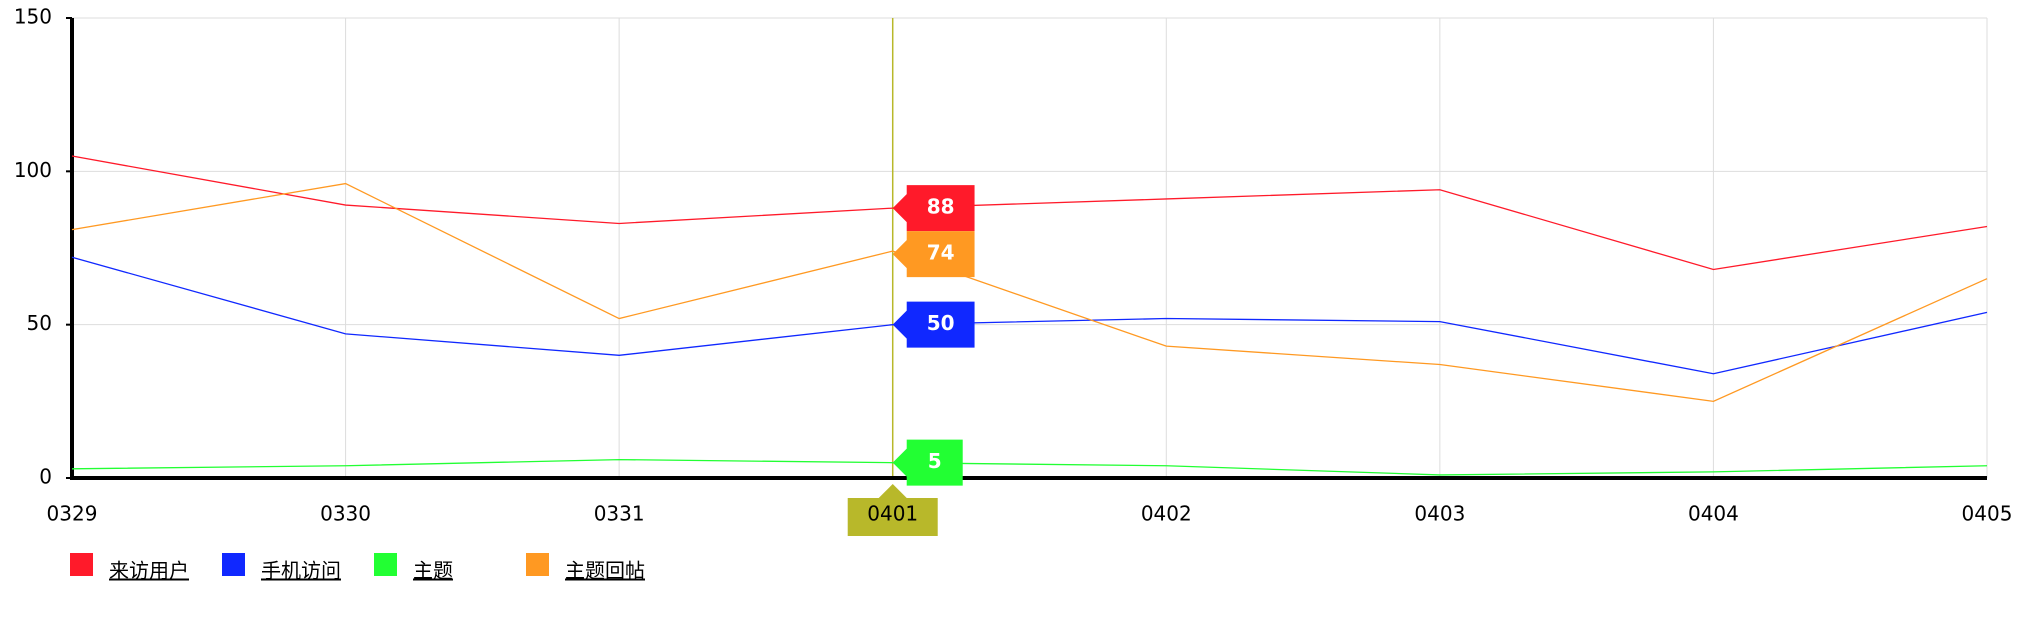 Image resolution: width=2026 pixels, height=618 pixels. I want to click on x-tick-label: 0330, so click(345, 514).